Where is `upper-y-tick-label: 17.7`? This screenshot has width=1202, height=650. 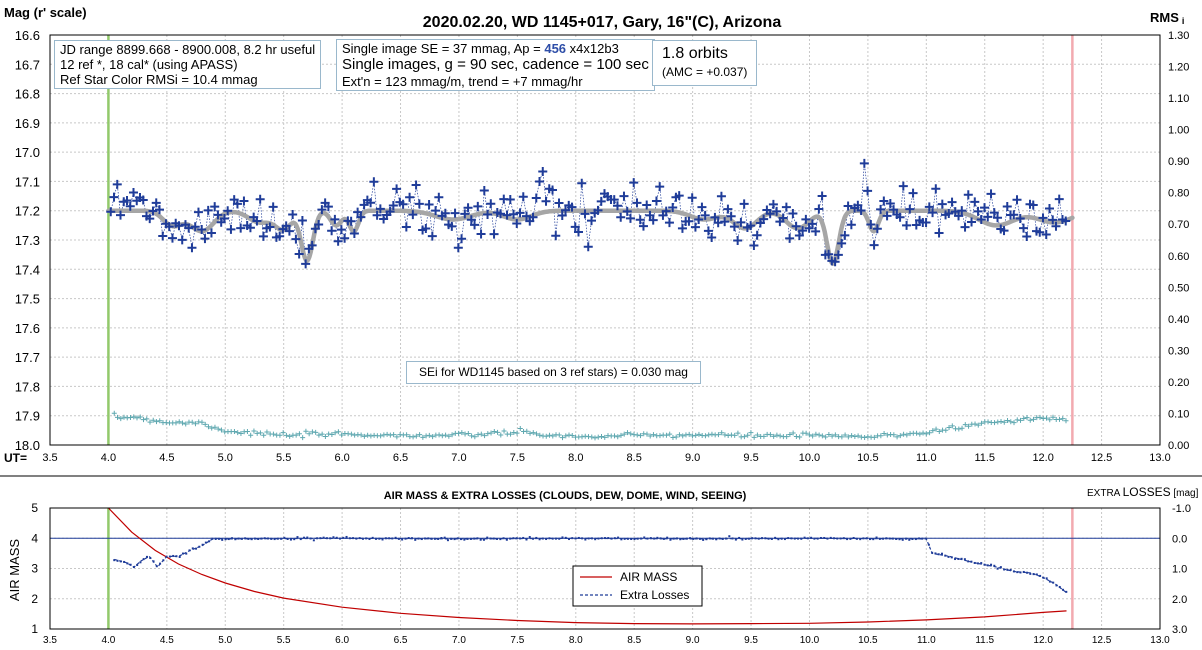 upper-y-tick-label: 17.7 is located at coordinates (27, 357).